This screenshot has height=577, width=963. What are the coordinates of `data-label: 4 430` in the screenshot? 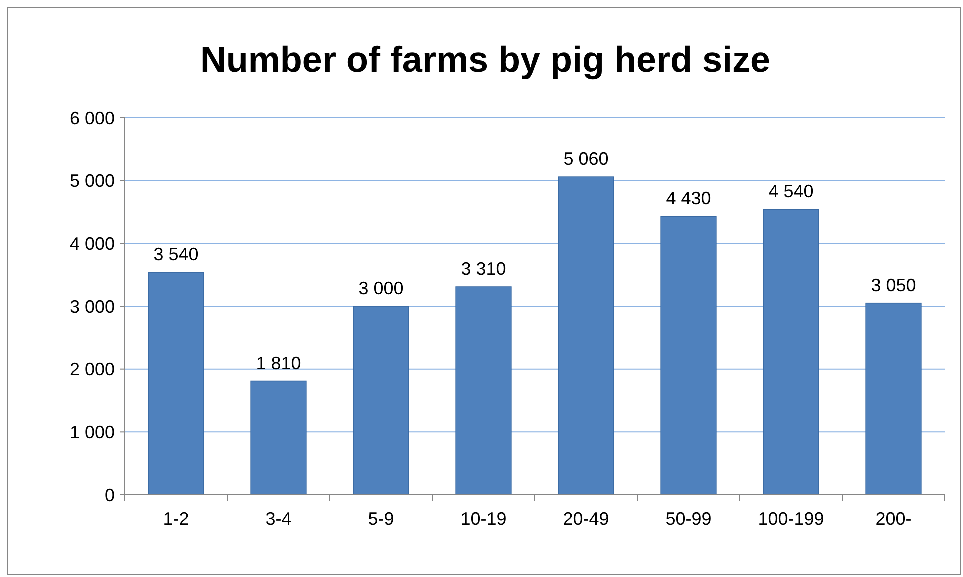 It's located at (689, 198).